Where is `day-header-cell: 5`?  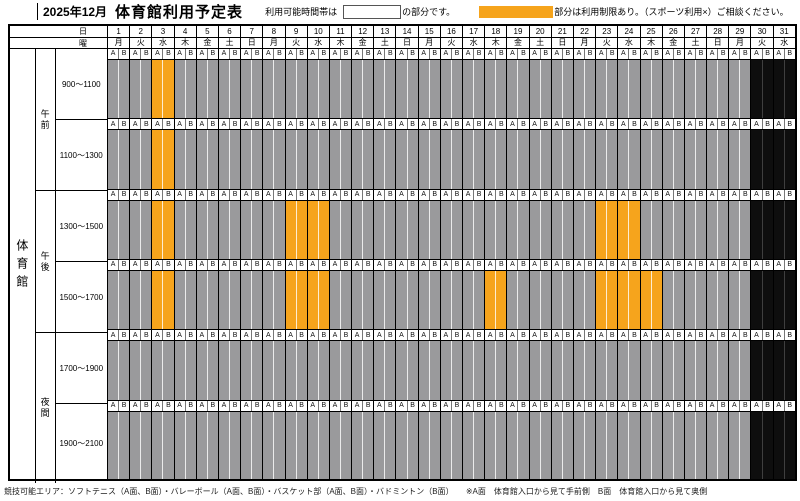 day-header-cell: 5 is located at coordinates (206, 31).